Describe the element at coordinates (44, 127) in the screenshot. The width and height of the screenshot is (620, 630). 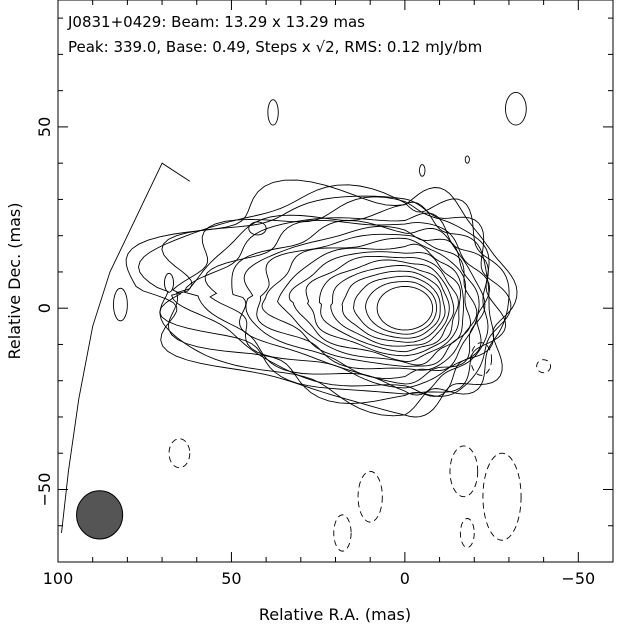
I see `y-tick-label: 50` at that location.